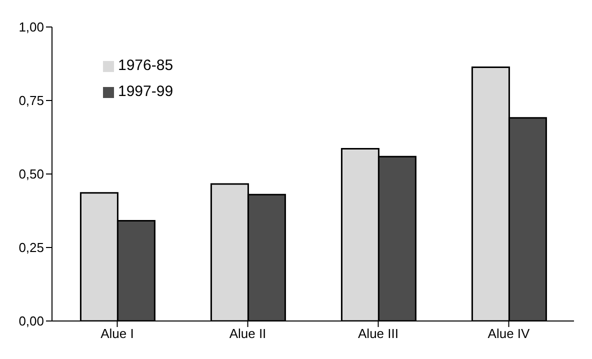 This screenshot has width=592, height=359. I want to click on x-tick-label: Alue I, so click(117, 334).